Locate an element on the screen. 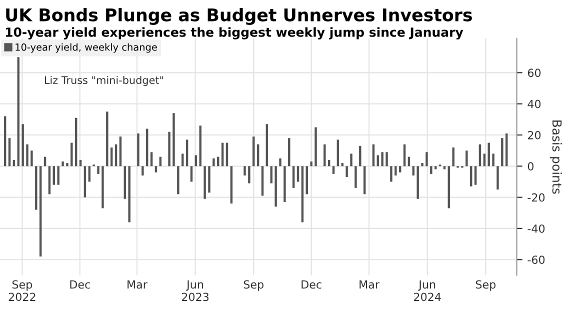 This screenshot has height=320, width=571. x-tick-label: Jun 2024 is located at coordinates (427, 291).